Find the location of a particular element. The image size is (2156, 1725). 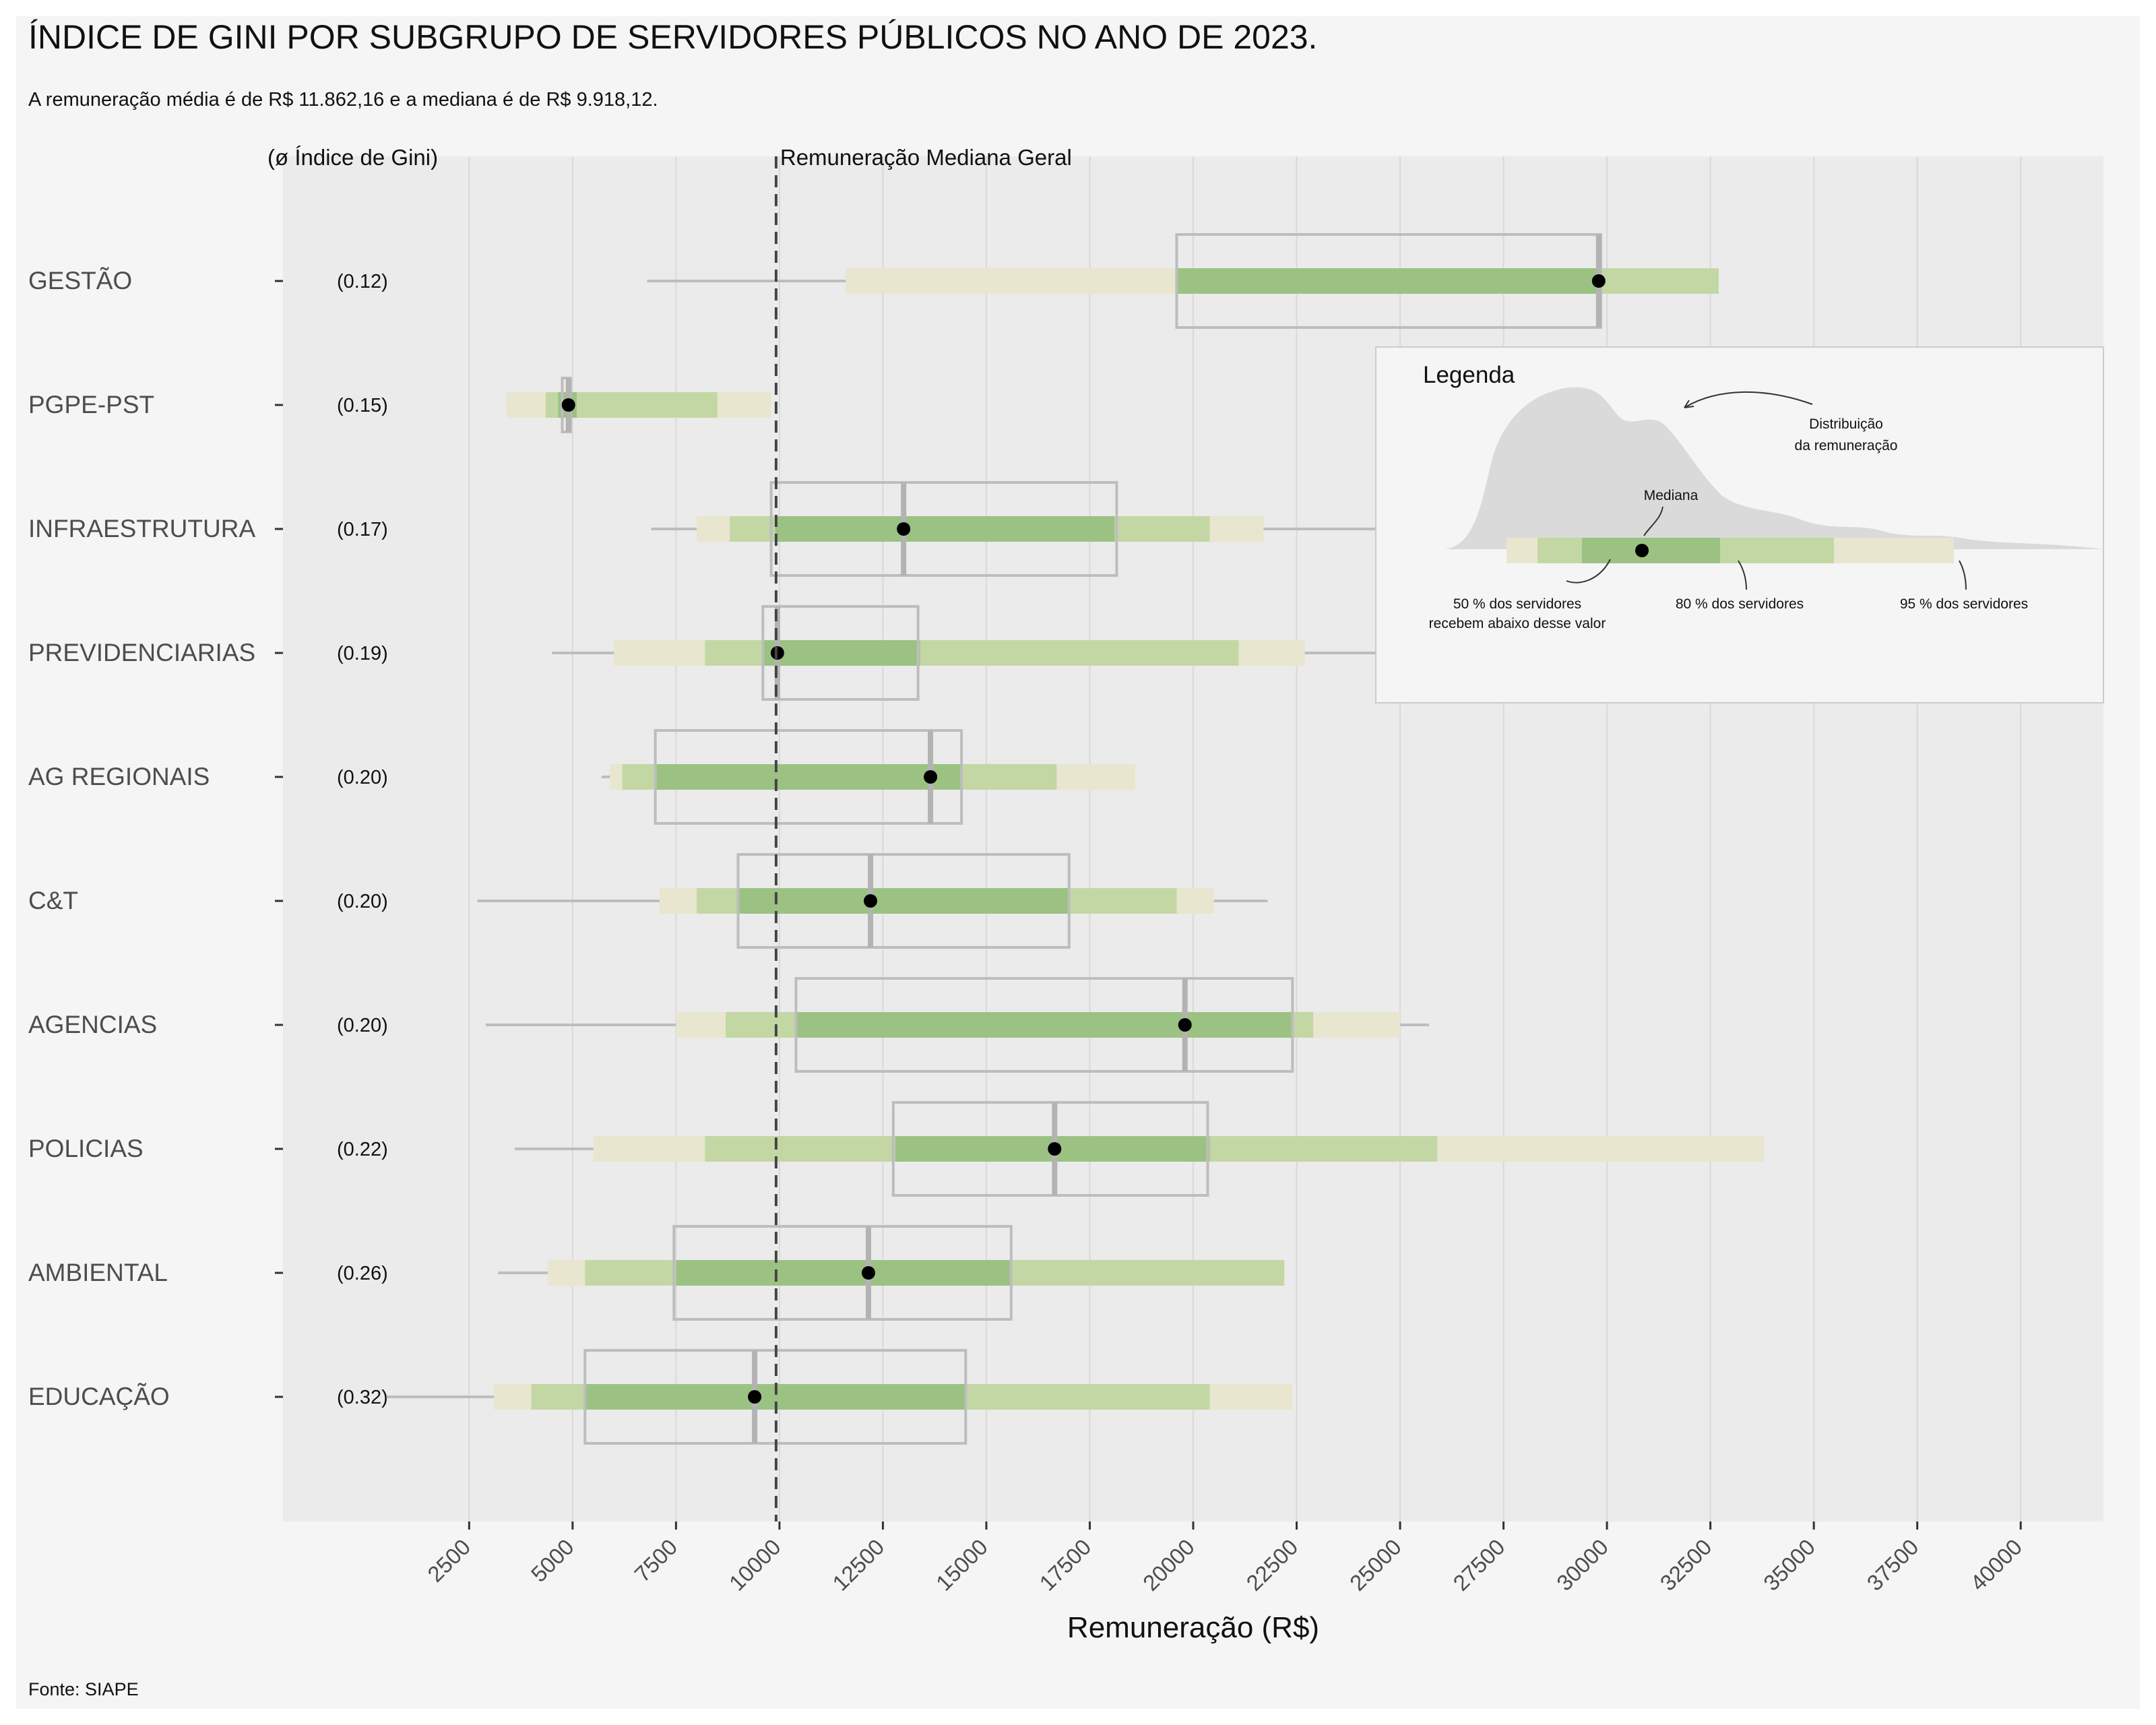

reference-line-label: Remuneração Mediana Geral is located at coordinates (926, 157).